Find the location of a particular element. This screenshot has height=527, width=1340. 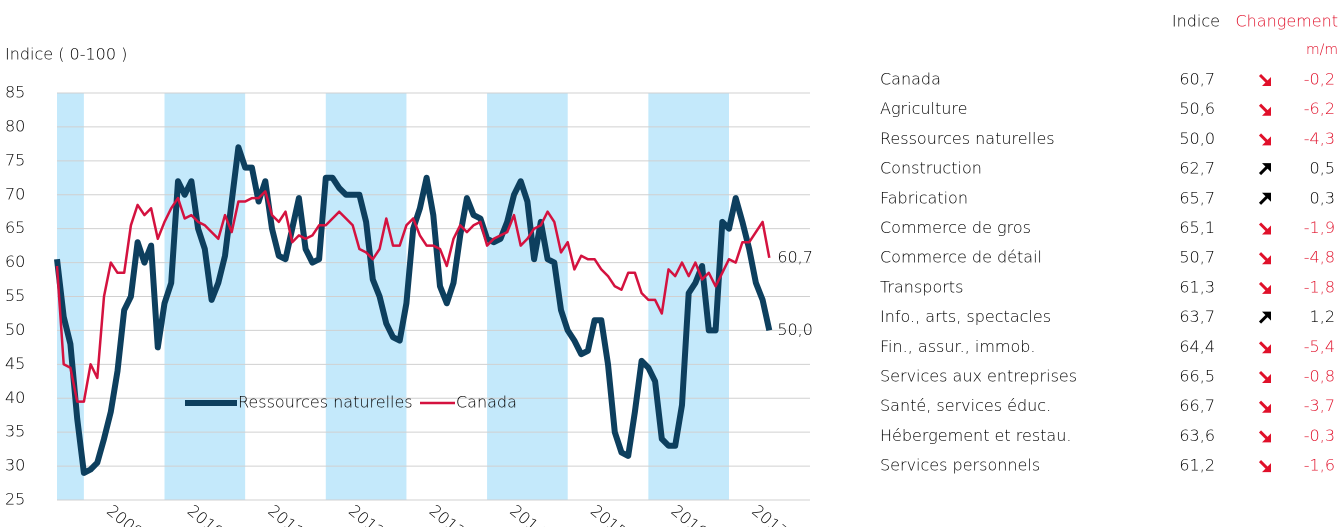

y-tick-label: 85 is located at coordinates (15, 92).